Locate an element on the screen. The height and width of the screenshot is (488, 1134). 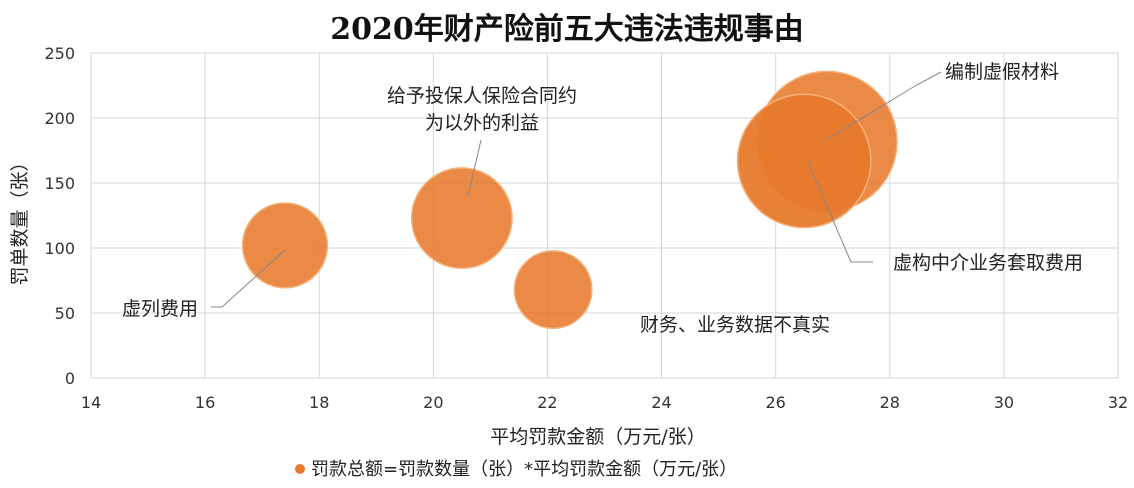
annotation-line-0-0: 虚列费用 is located at coordinates (160, 309).